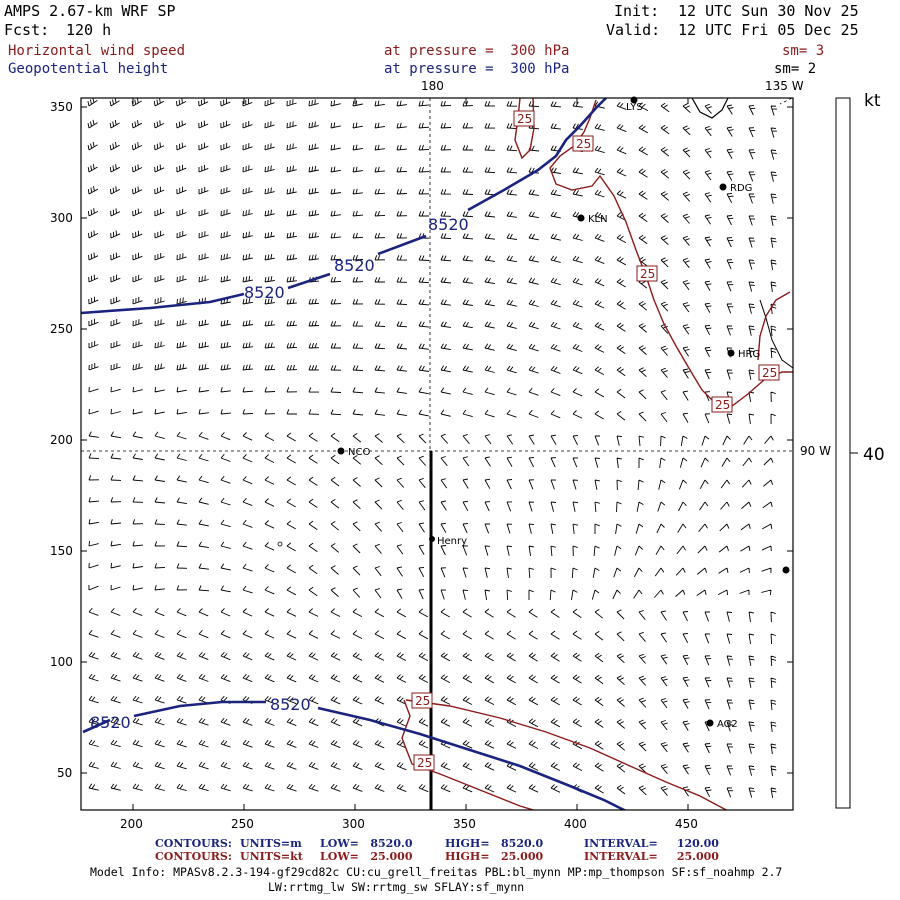 This screenshot has height=900, width=900. Describe the element at coordinates (477, 69) in the screenshot. I see `field2-level: at pressure = 300 hPa` at that location.